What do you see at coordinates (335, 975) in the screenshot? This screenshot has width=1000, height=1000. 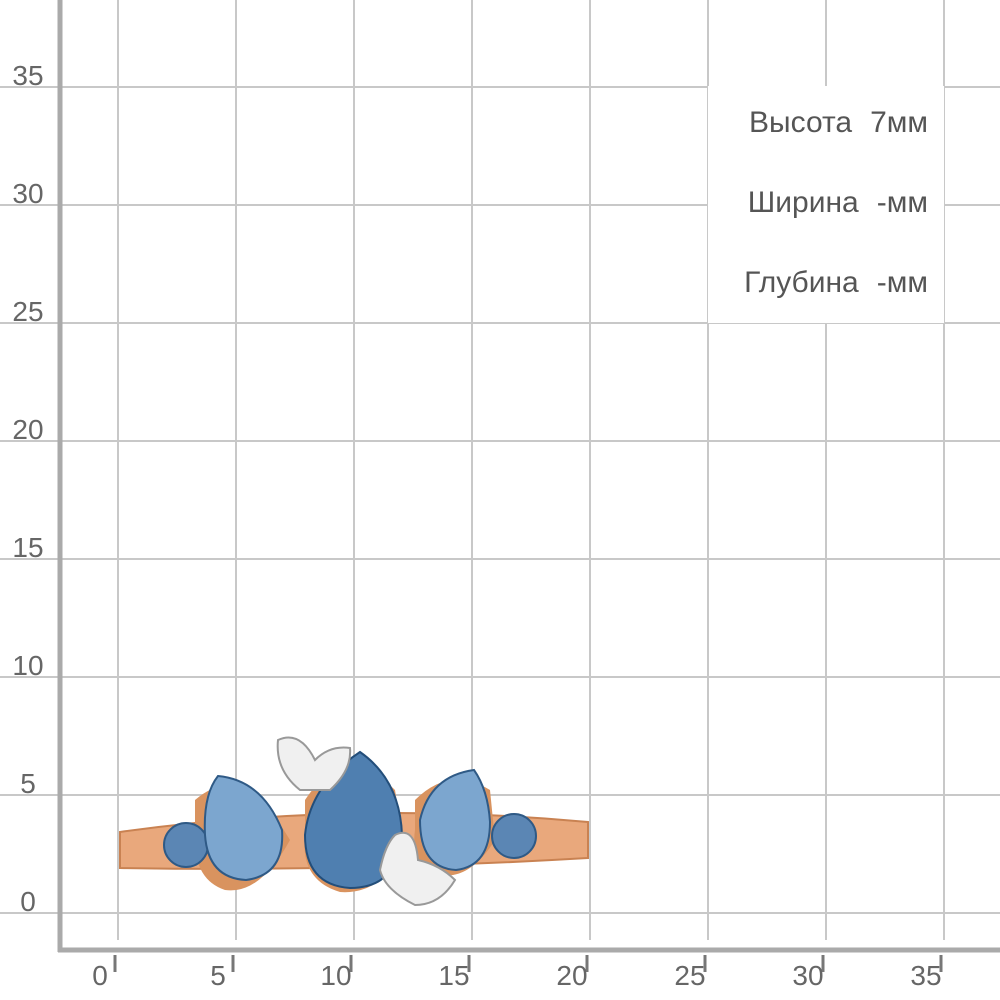 I see `x-tick-label: 10` at bounding box center [335, 975].